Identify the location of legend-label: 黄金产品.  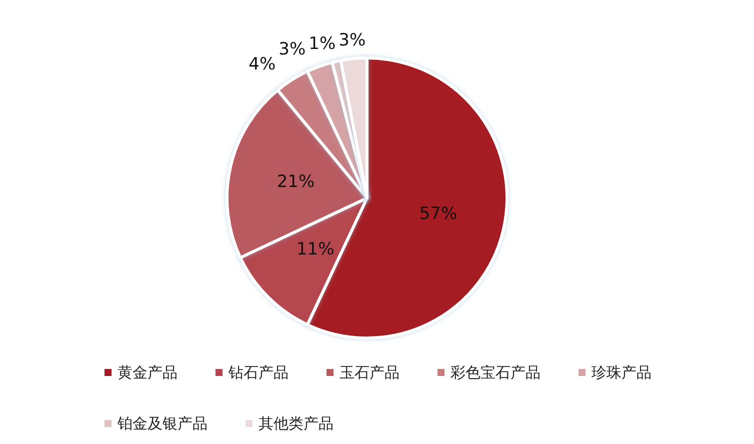
(148, 373).